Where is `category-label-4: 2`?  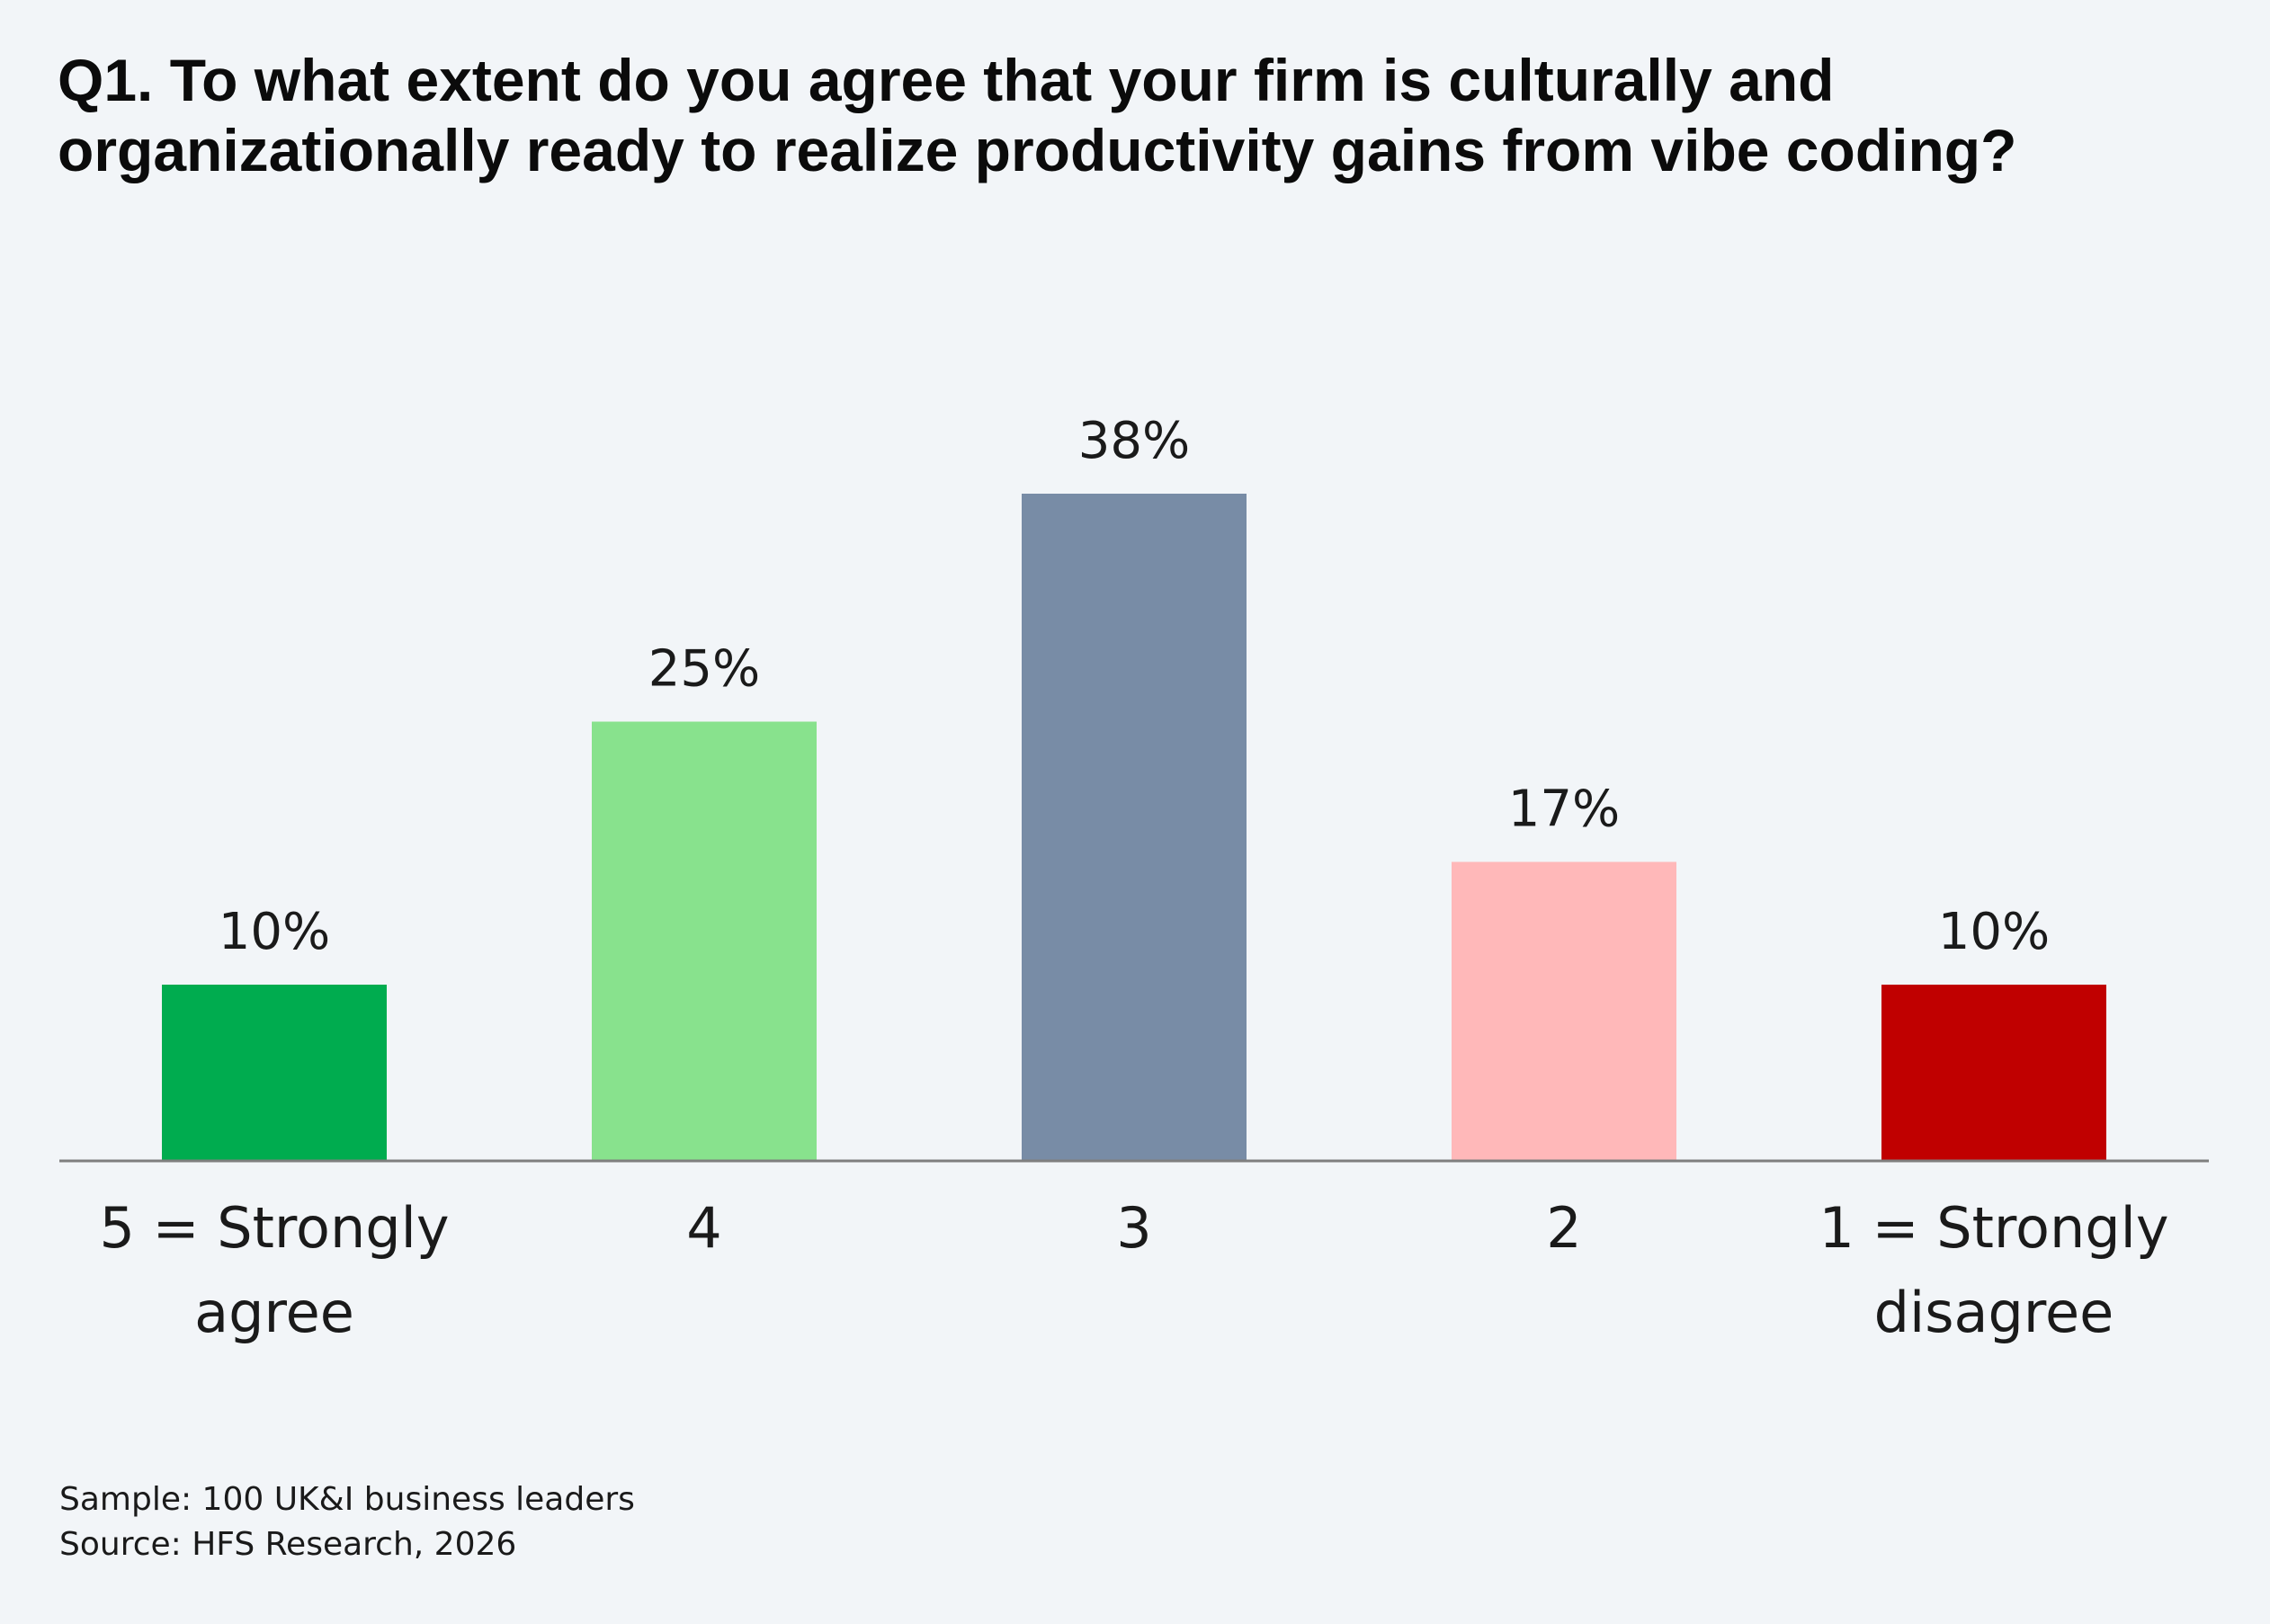 category-label-4: 2 is located at coordinates (1563, 1228).